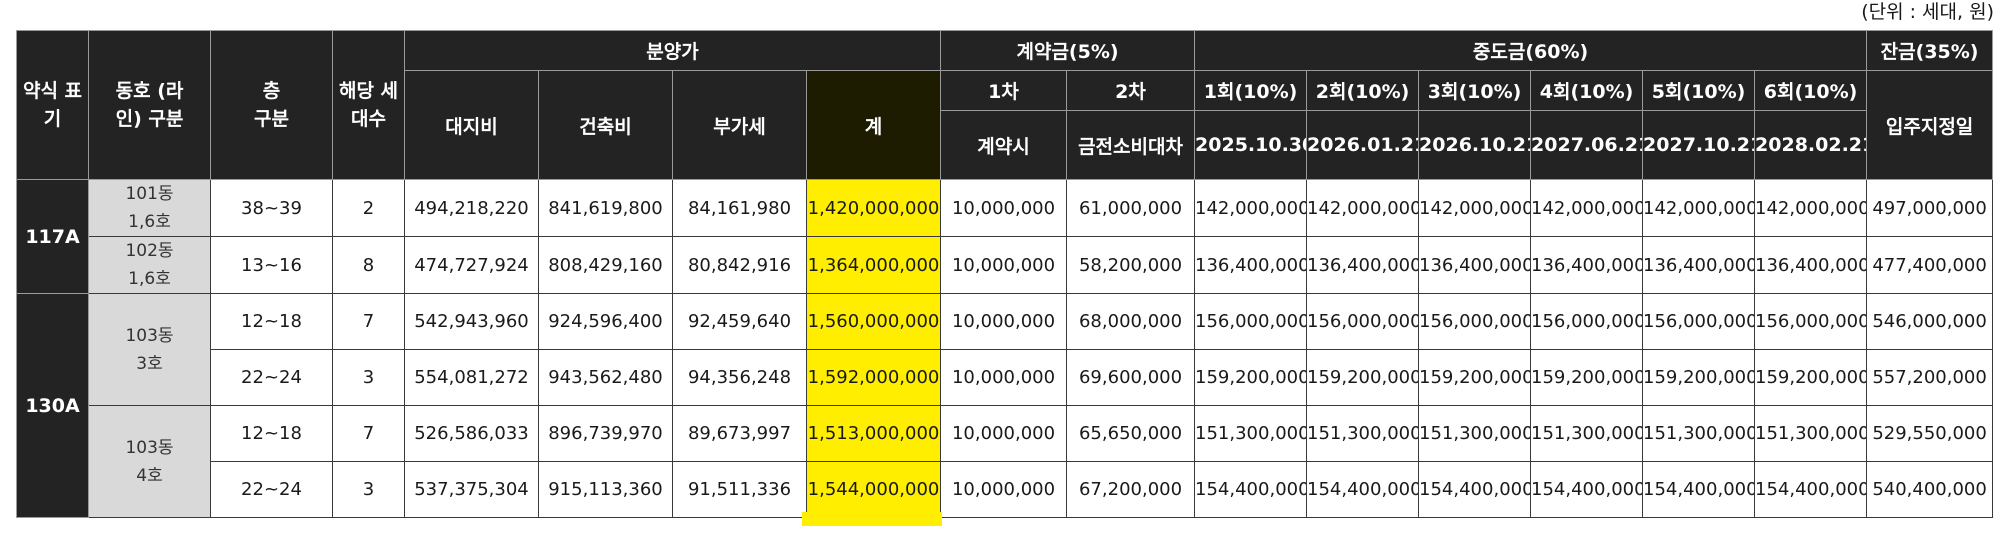  What do you see at coordinates (1131, 265) in the screenshot?
I see `deposit-2-cell: 58,200,000` at bounding box center [1131, 265].